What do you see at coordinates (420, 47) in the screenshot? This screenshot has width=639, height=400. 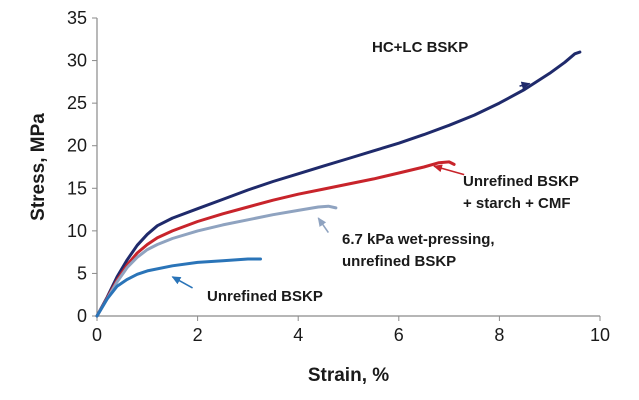 I see `annotation-label-0: HC+LC BSKP` at bounding box center [420, 47].